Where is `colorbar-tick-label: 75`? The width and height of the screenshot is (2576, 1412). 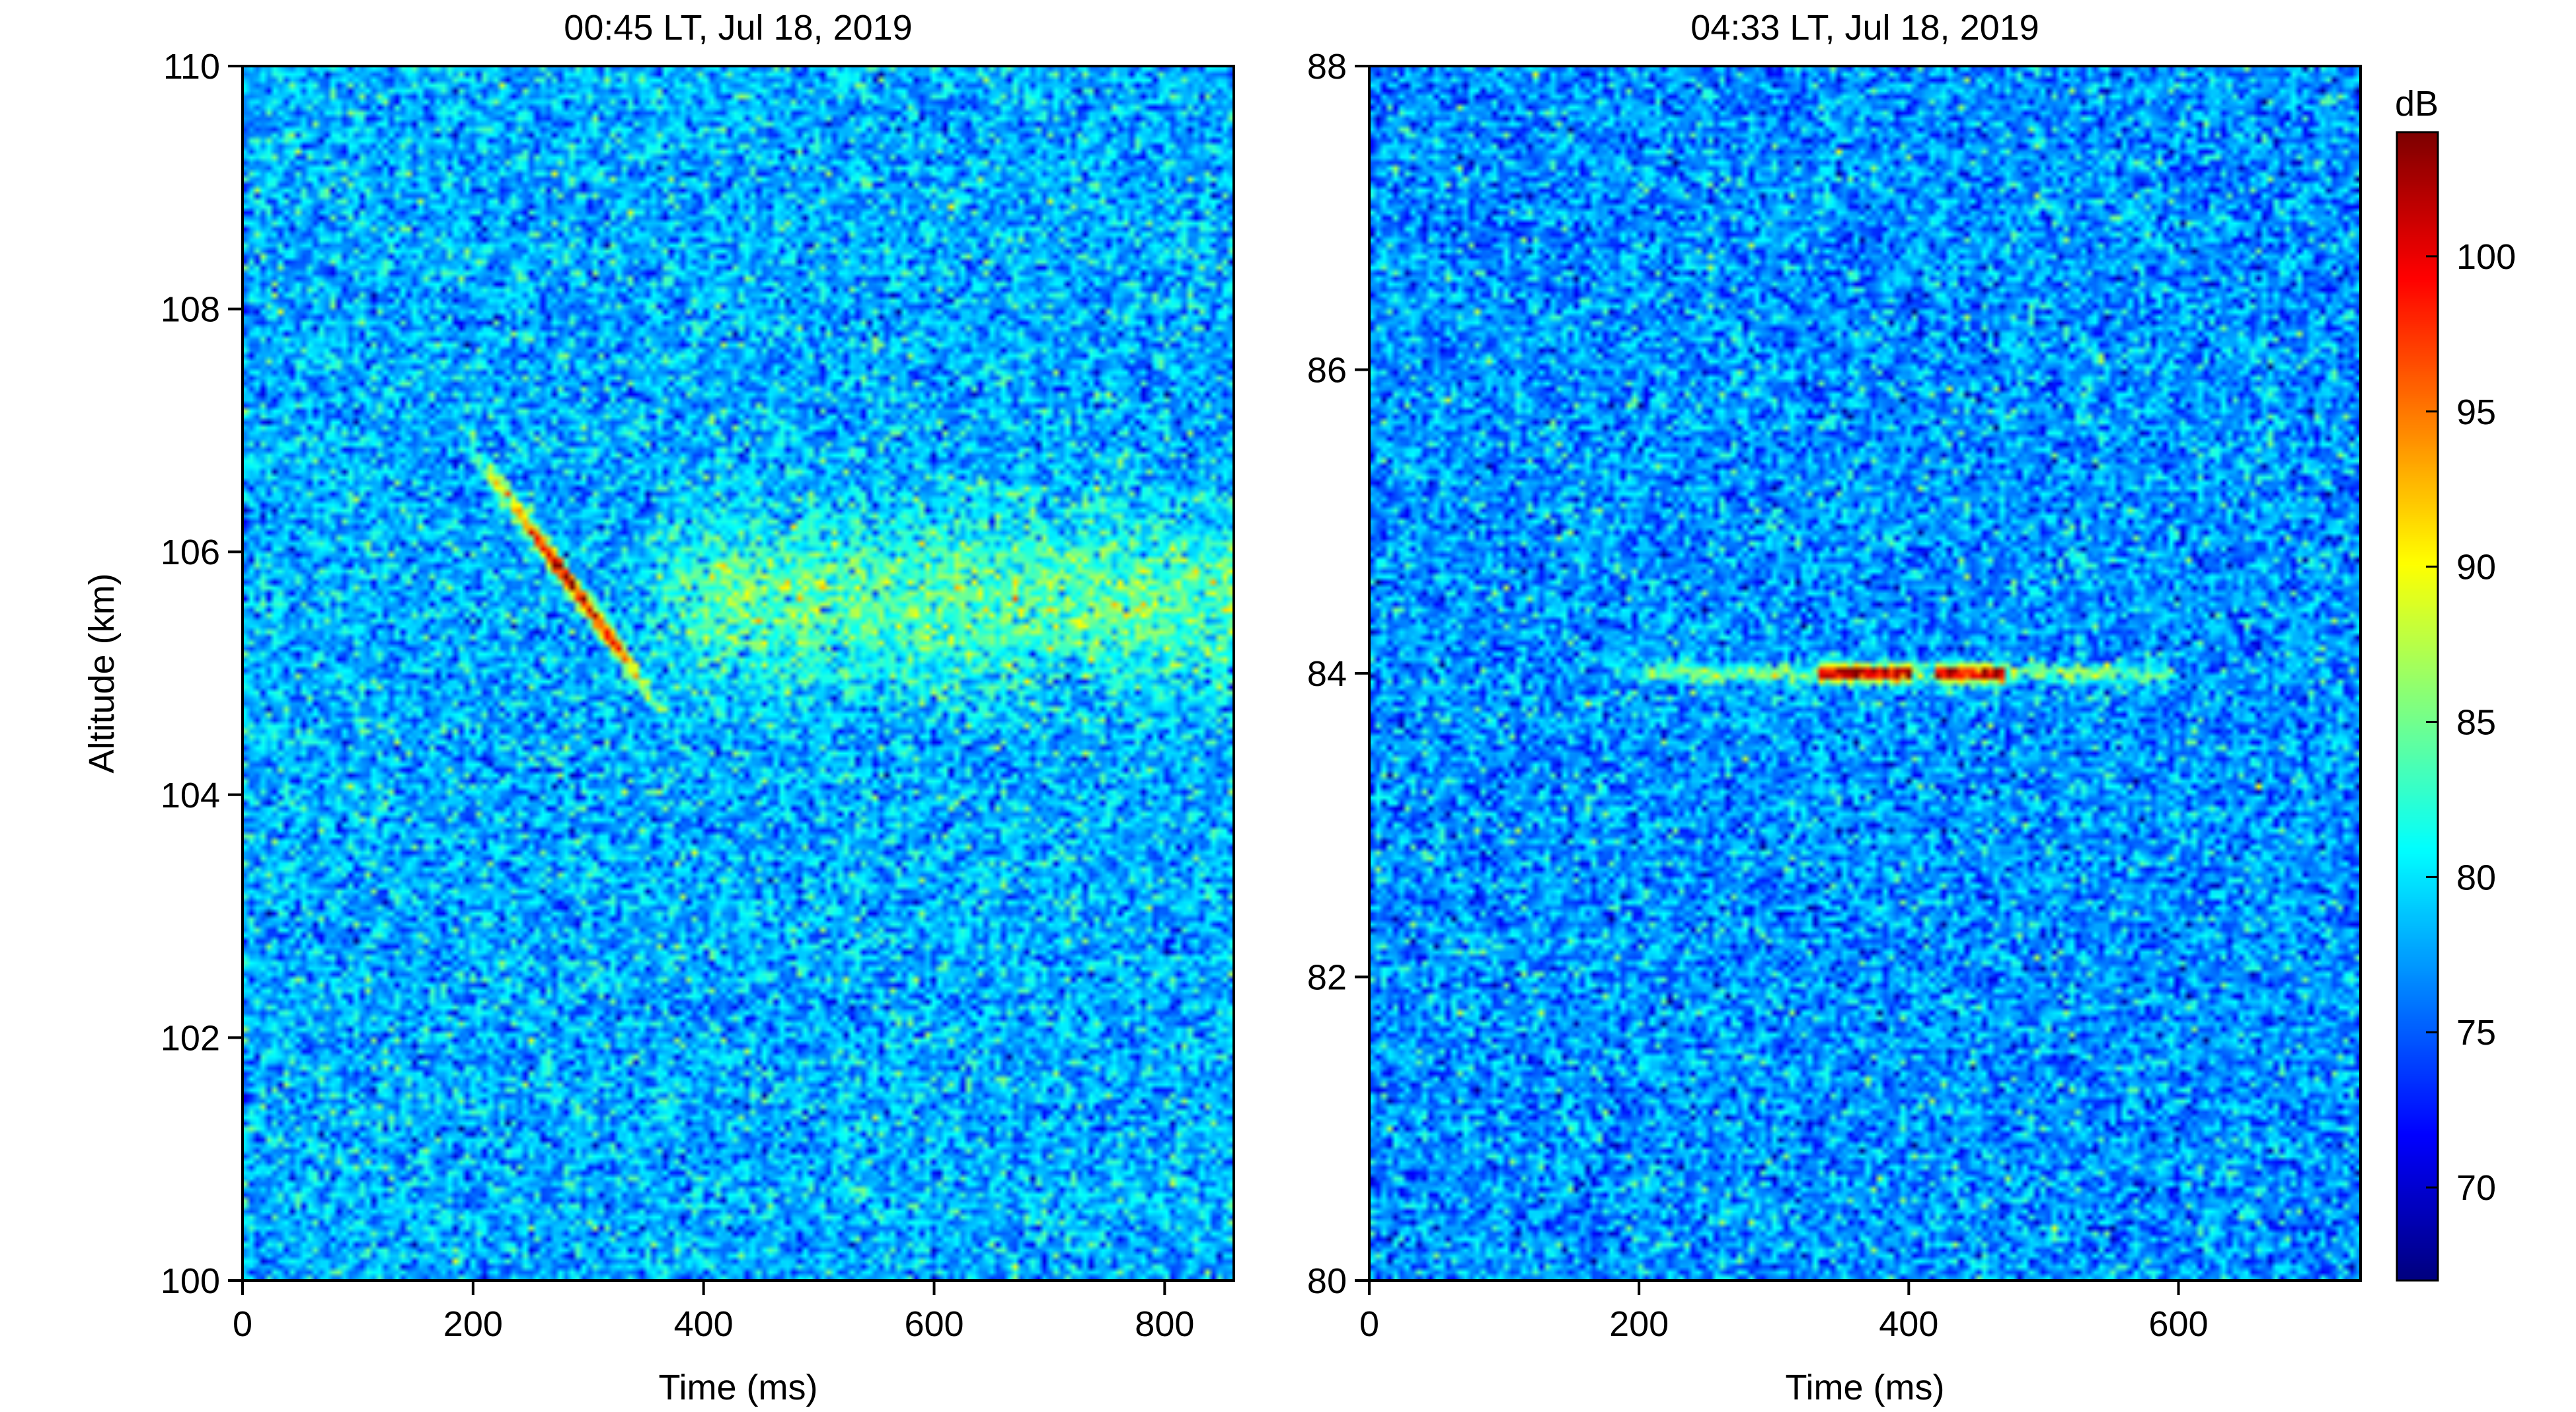
colorbar-tick-label: 75 is located at coordinates (2476, 1033).